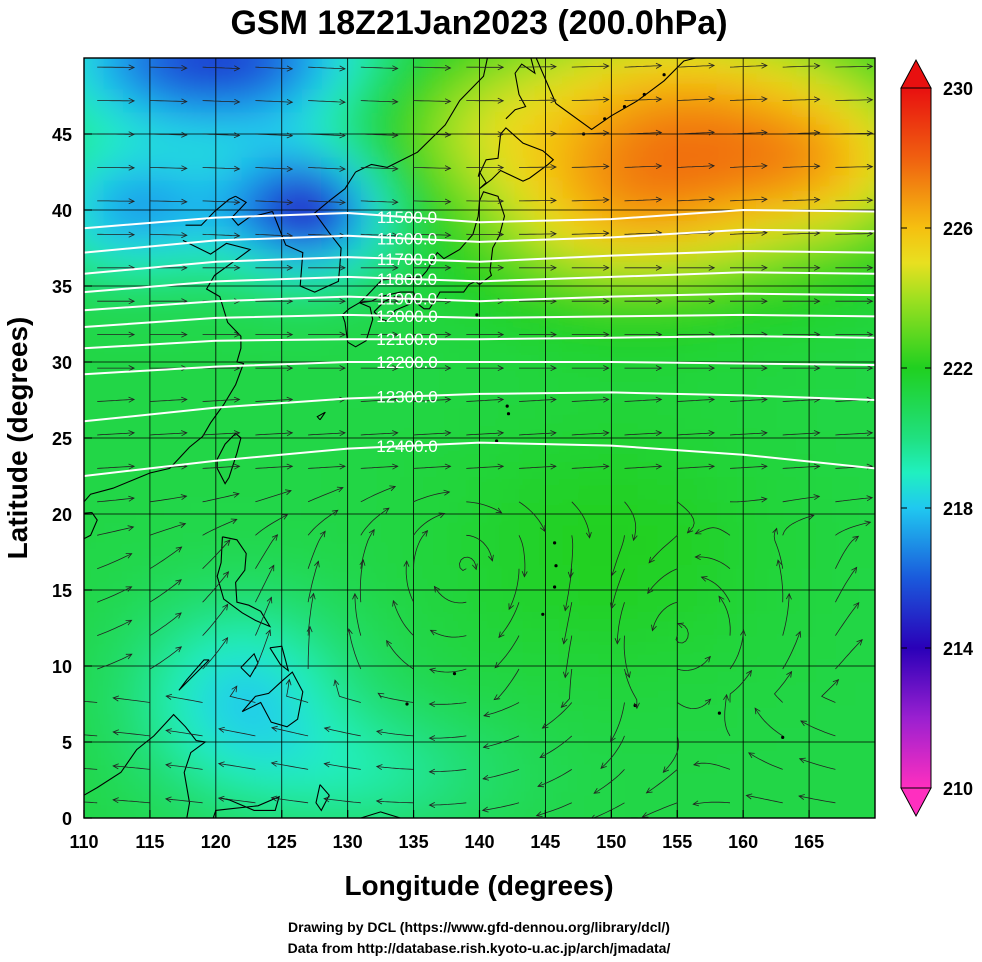 Image resolution: width=982 pixels, height=962 pixels. What do you see at coordinates (478, 885) in the screenshot?
I see `x-axis-label: Longitude (degrees)` at bounding box center [478, 885].